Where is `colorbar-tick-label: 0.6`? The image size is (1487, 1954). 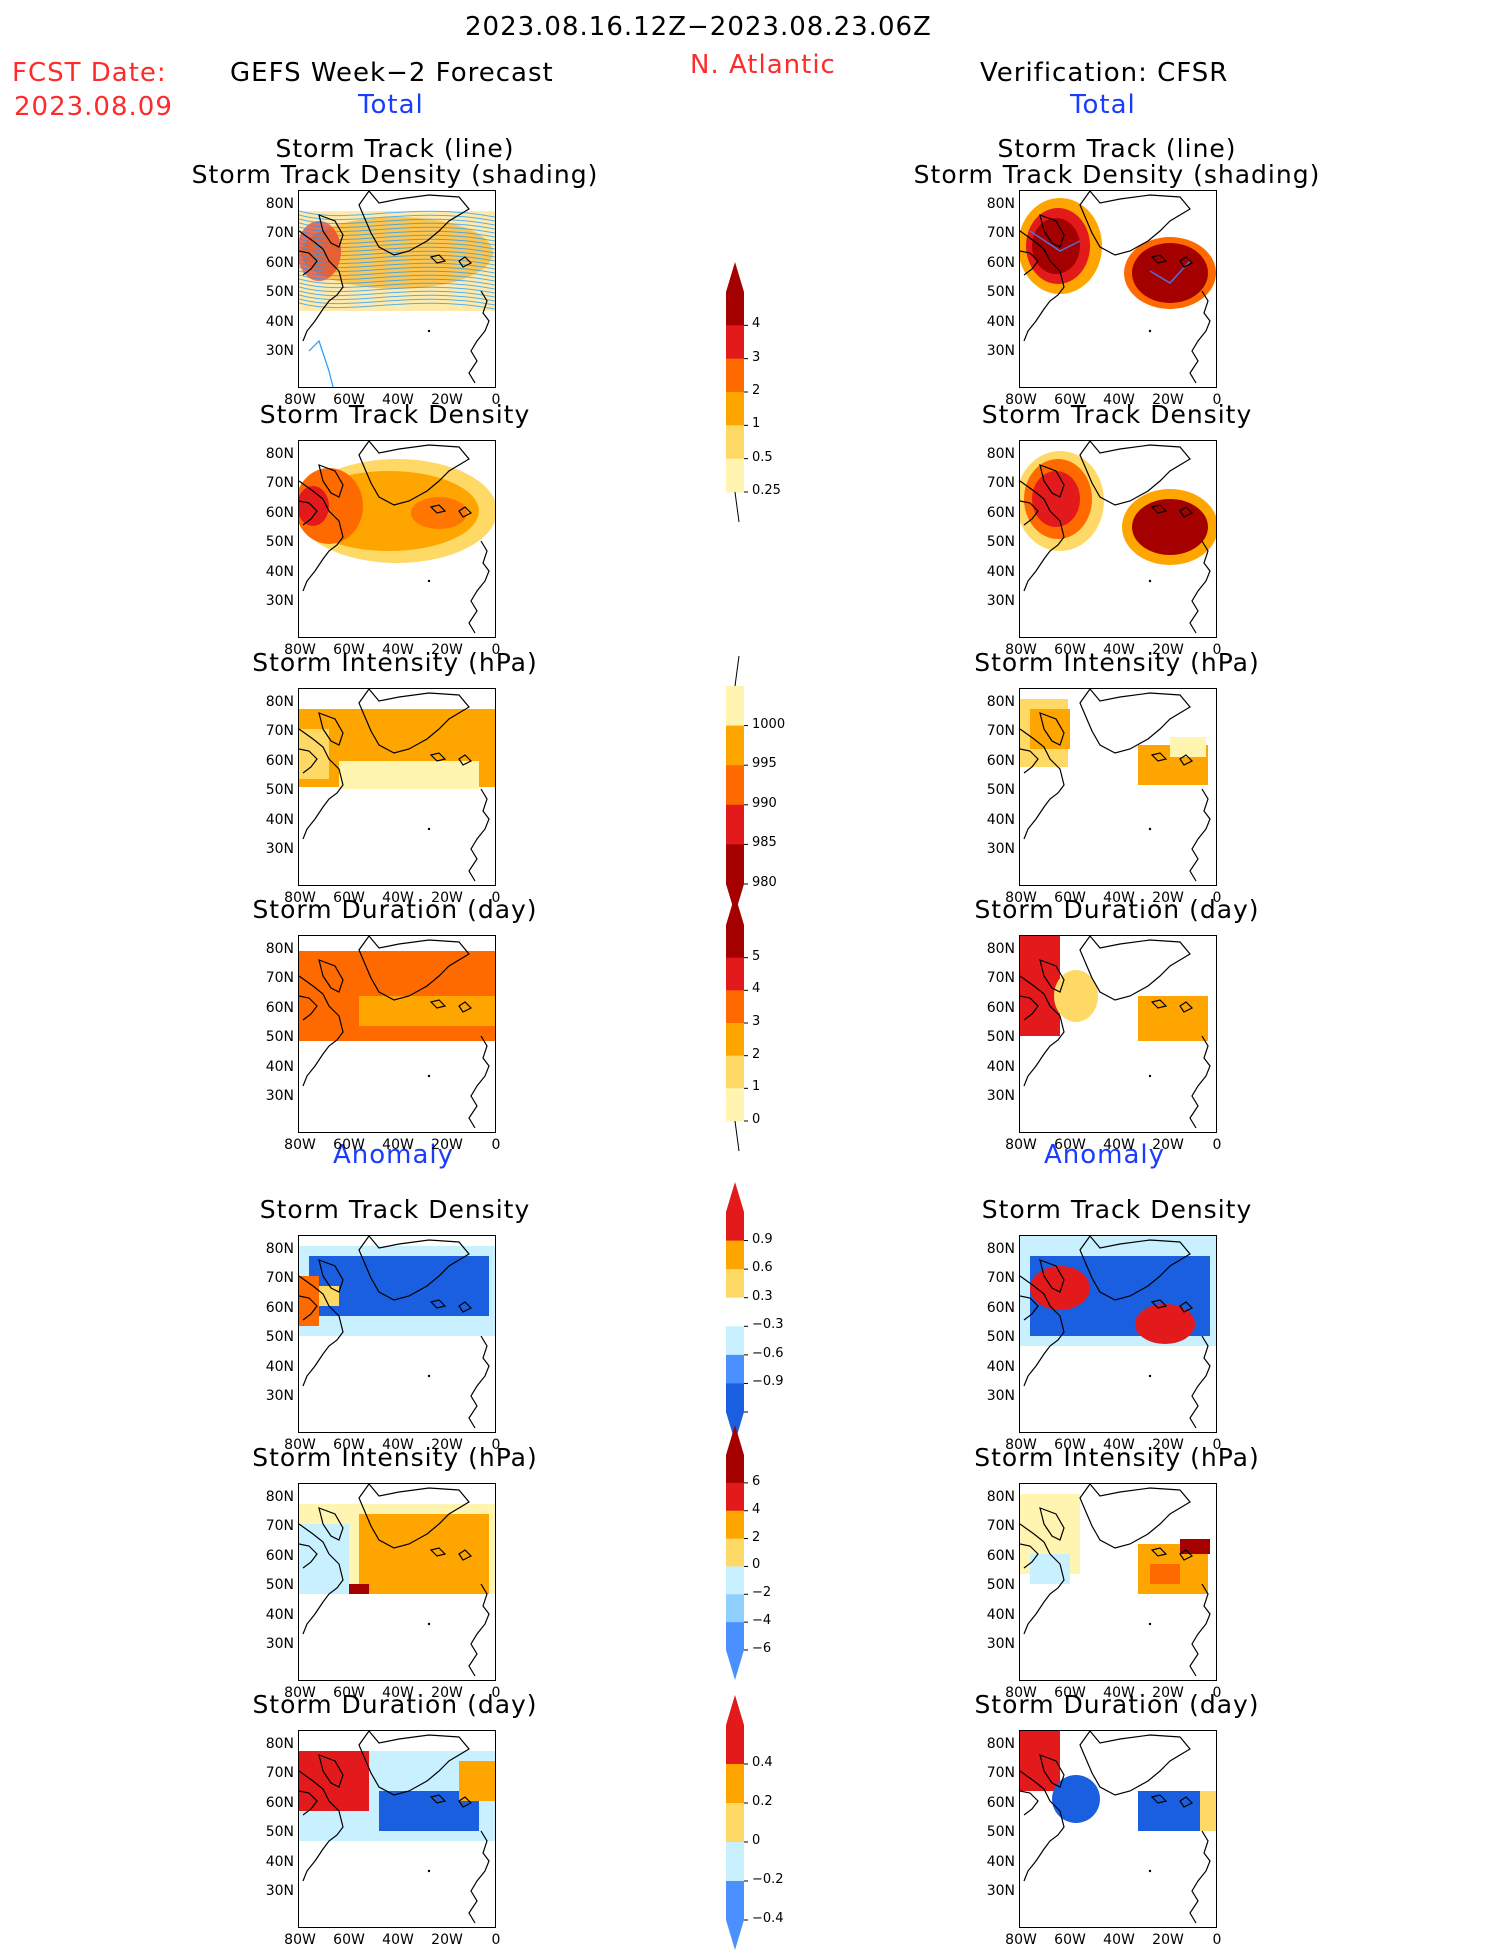
colorbar-tick-label: 0.6 is located at coordinates (762, 1268).